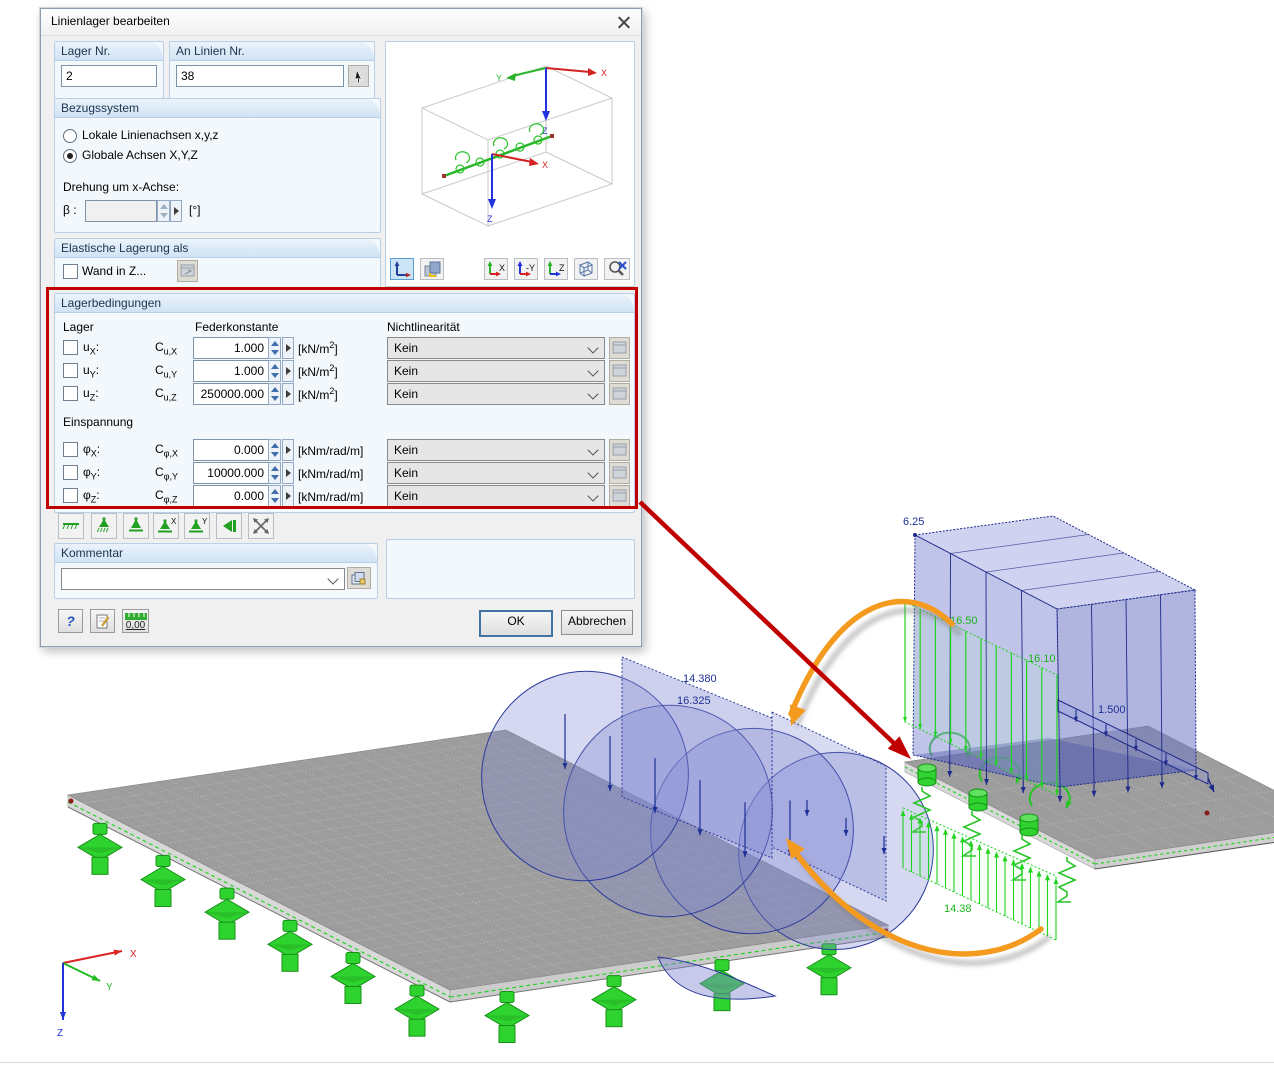  I want to click on preview-zoom-cancel-button, so click(617, 269).